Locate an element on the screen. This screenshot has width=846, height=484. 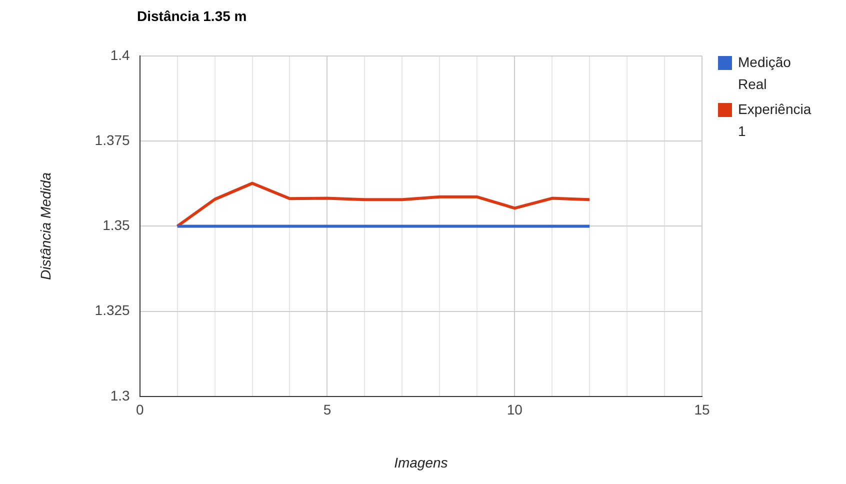
y-tick-label: 1.375 is located at coordinates (112, 140).